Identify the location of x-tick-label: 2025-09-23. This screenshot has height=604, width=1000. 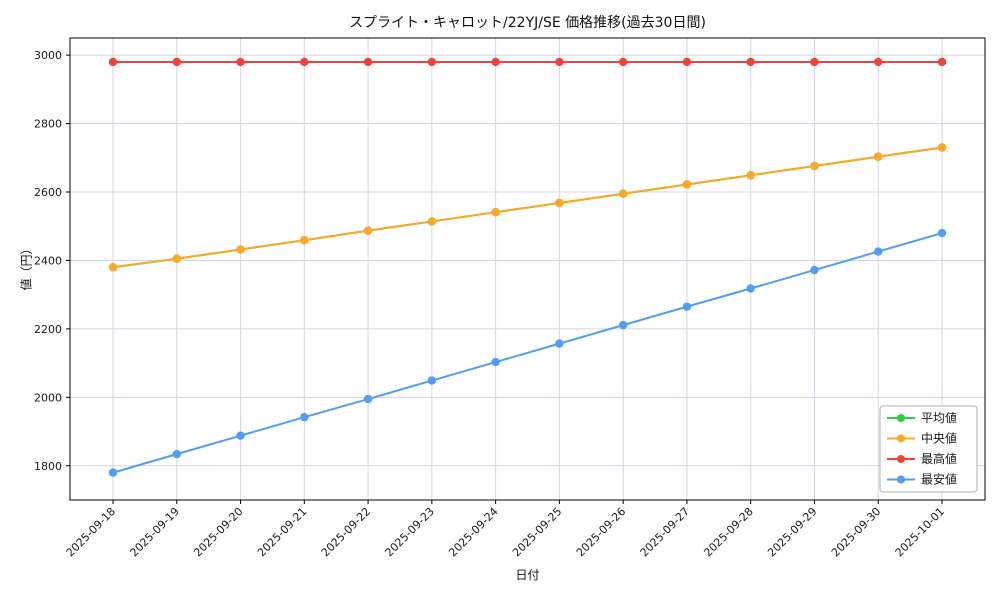
(410, 532).